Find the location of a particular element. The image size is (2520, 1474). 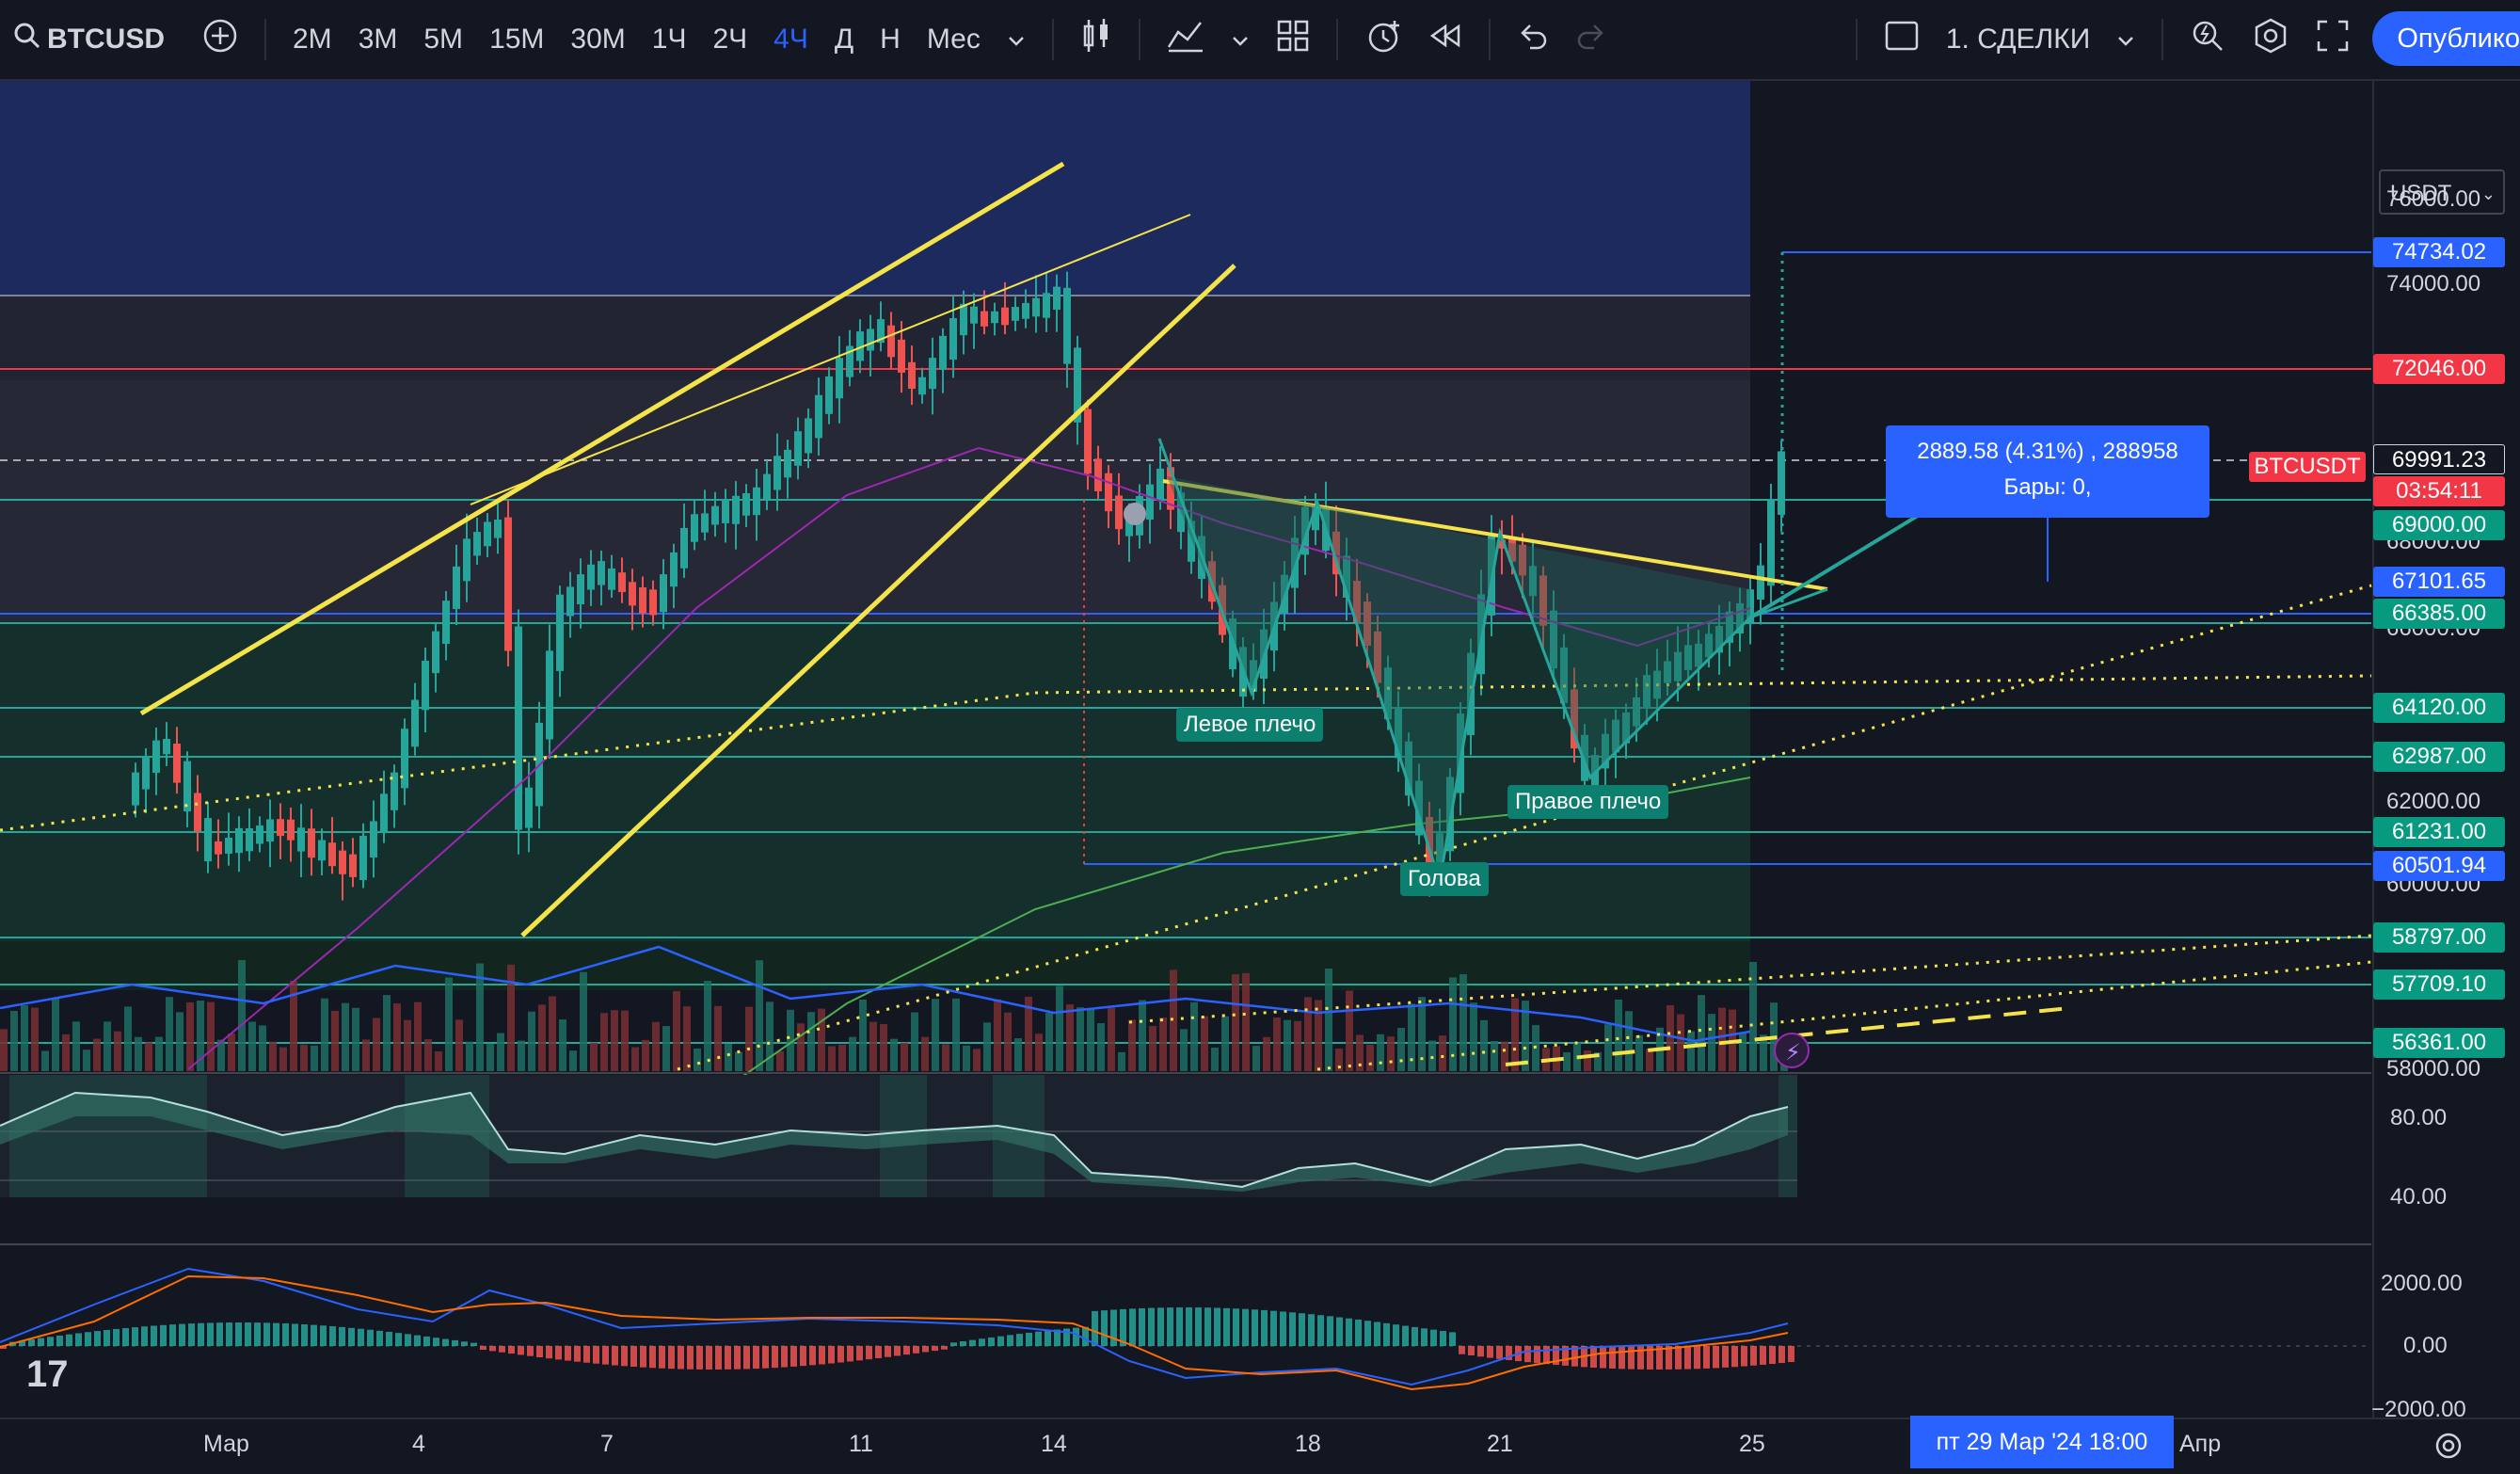

timeframe-4h: 4Ч is located at coordinates (791, 39).